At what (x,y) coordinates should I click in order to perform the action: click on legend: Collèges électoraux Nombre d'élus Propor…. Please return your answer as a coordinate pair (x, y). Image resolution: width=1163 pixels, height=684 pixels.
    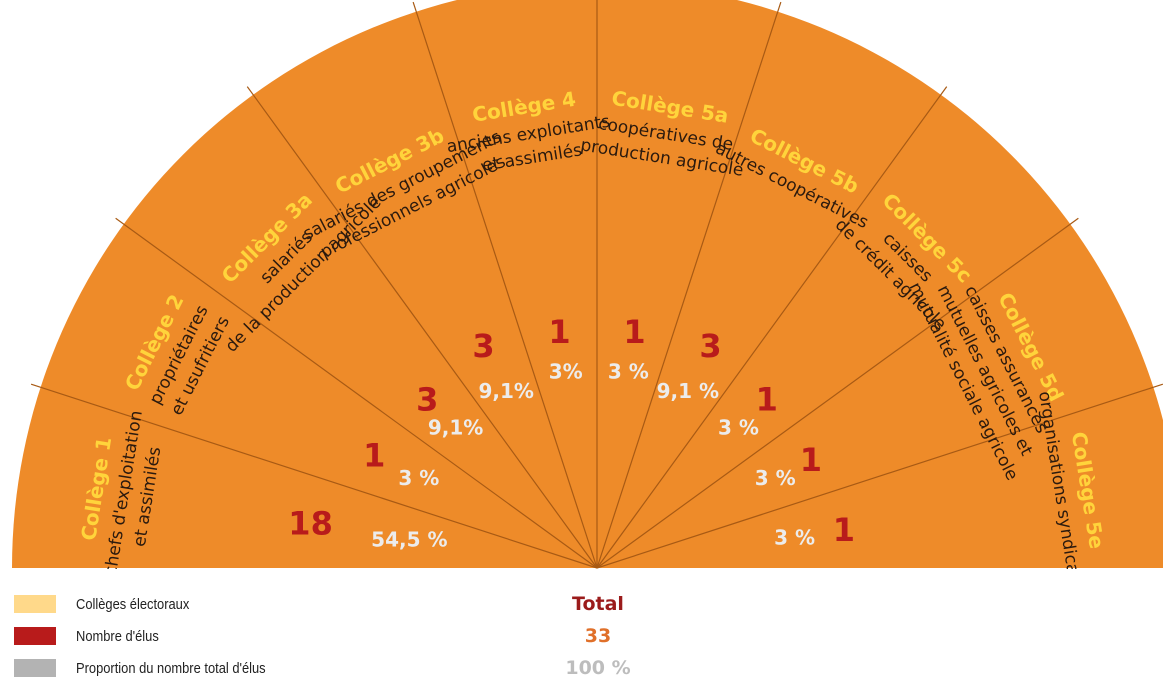
    Looking at the image, I should click on (155, 636).